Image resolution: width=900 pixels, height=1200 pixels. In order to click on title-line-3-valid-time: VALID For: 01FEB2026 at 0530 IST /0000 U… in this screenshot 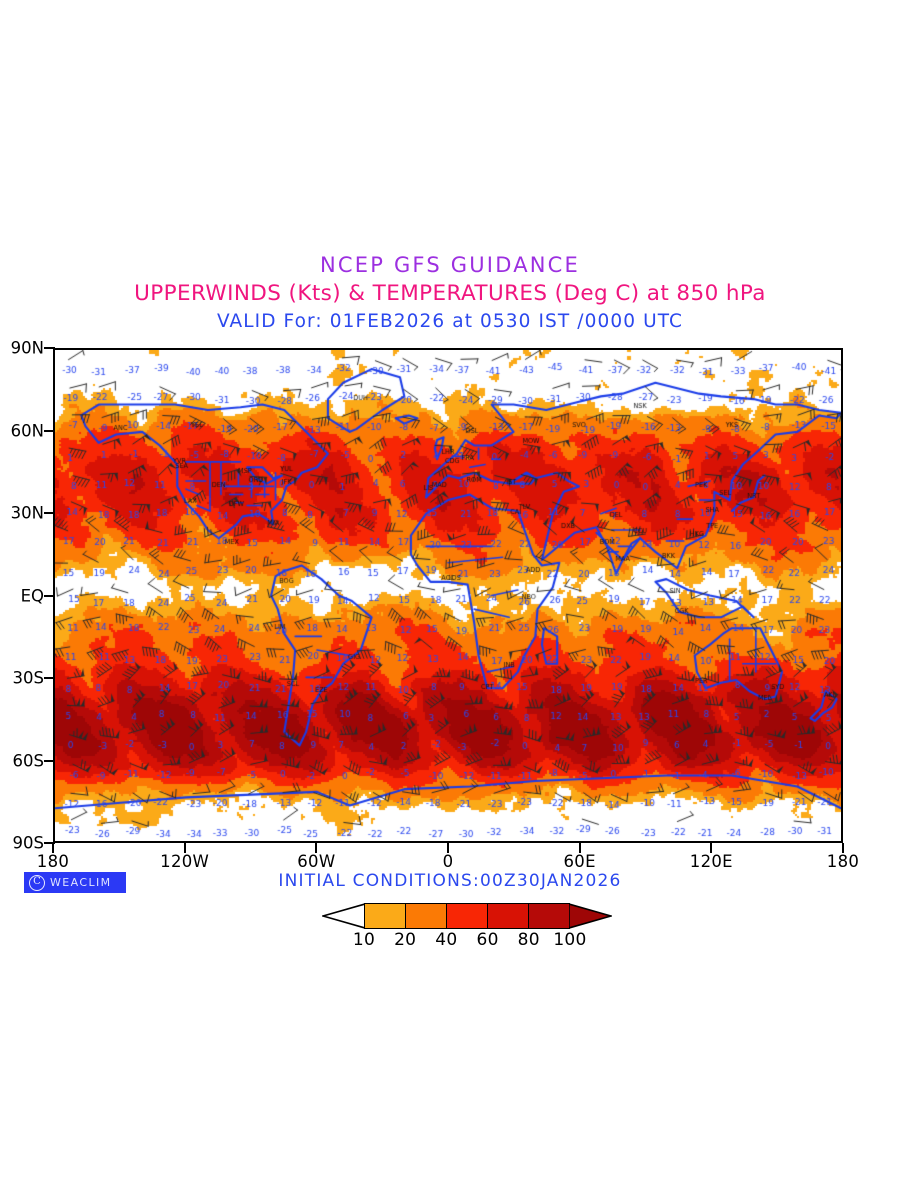, I will do `click(450, 321)`.